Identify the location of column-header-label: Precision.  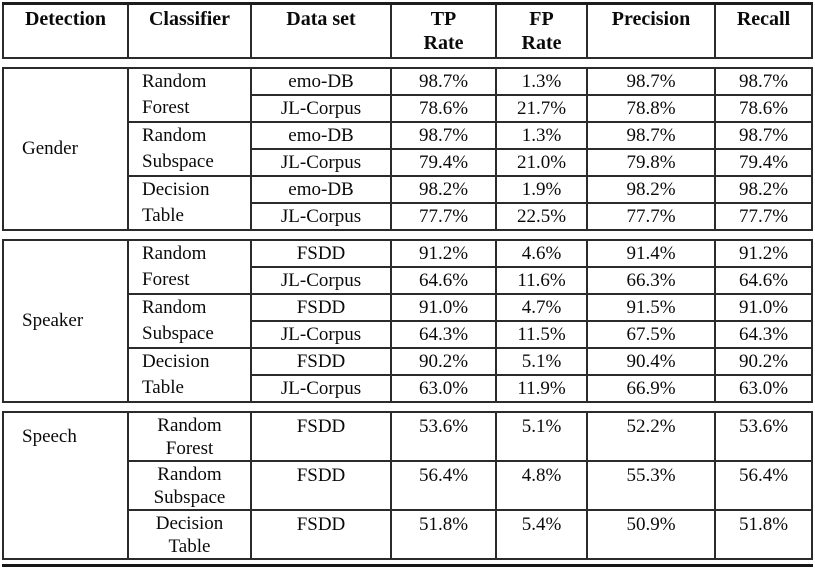
(651, 19).